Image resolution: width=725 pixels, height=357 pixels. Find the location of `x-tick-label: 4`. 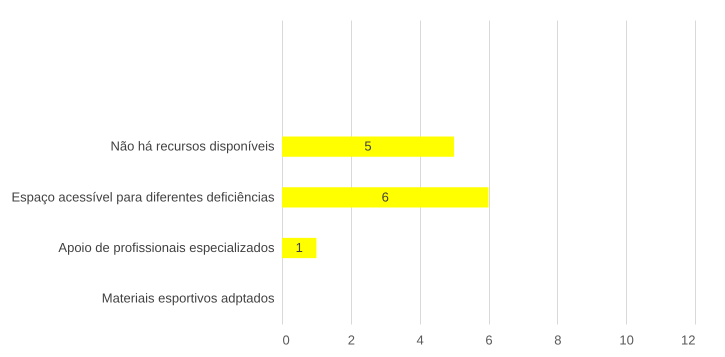

x-tick-label: 4 is located at coordinates (420, 340).